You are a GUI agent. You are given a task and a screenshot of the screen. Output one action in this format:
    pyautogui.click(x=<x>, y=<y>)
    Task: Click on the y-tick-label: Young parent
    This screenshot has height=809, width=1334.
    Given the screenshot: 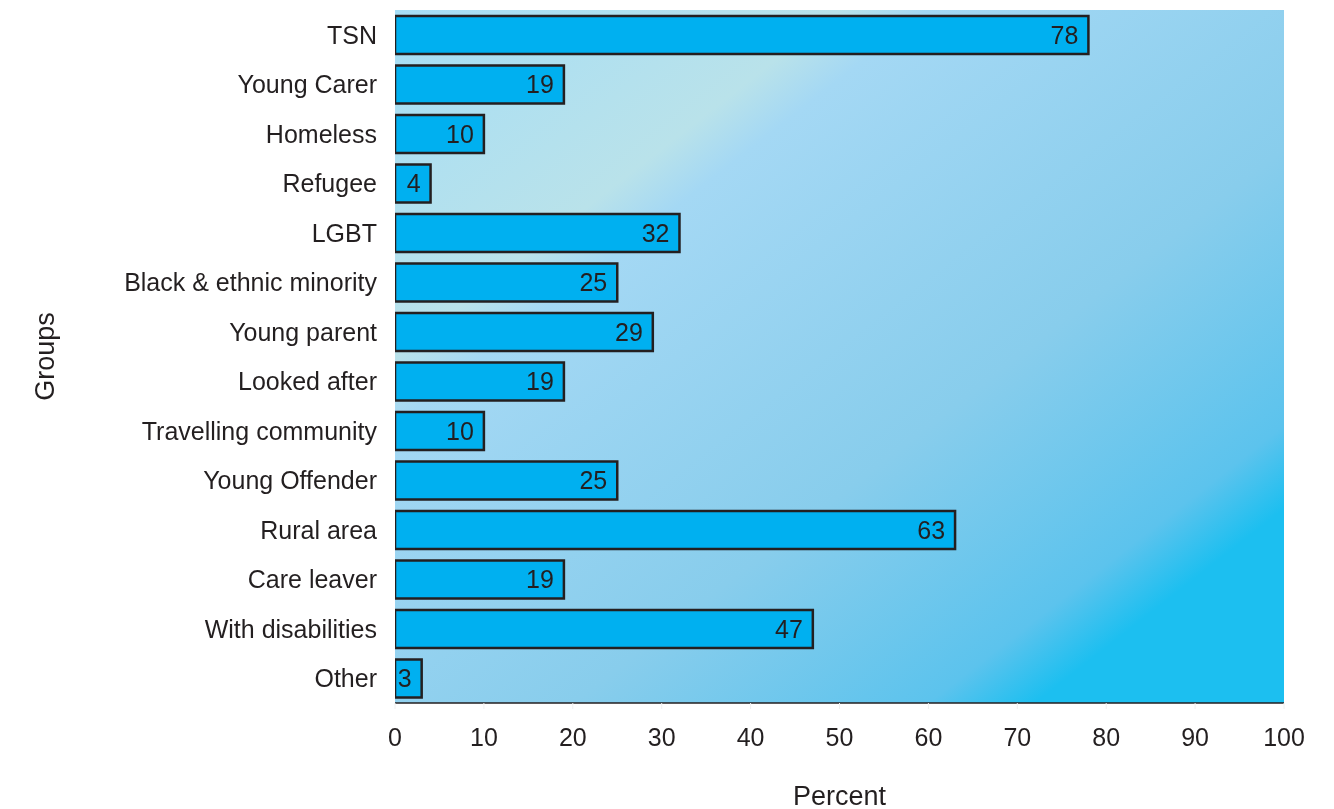 What is the action you would take?
    pyautogui.click(x=303, y=331)
    